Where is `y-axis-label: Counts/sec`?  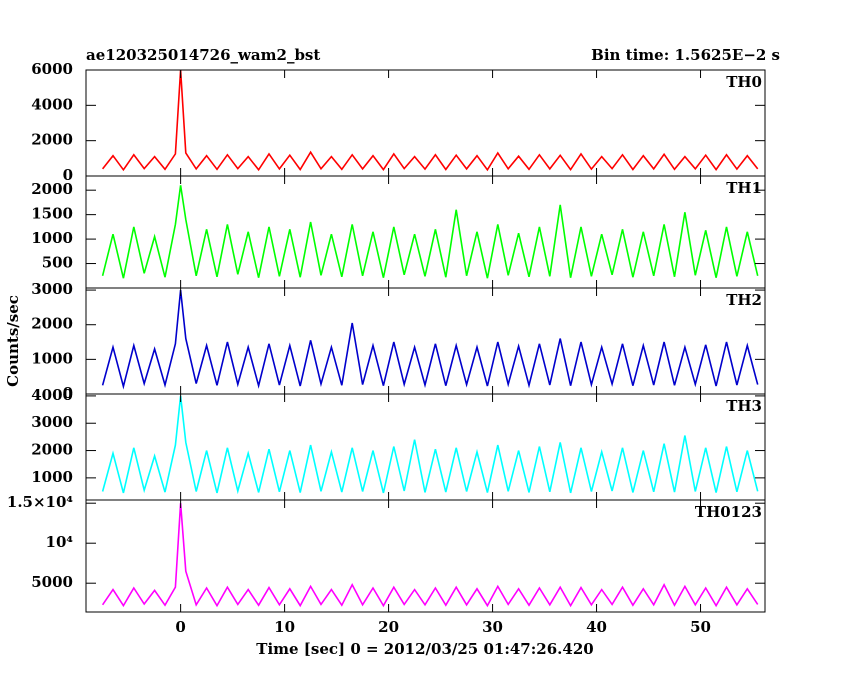 y-axis-label: Counts/sec is located at coordinates (13, 341).